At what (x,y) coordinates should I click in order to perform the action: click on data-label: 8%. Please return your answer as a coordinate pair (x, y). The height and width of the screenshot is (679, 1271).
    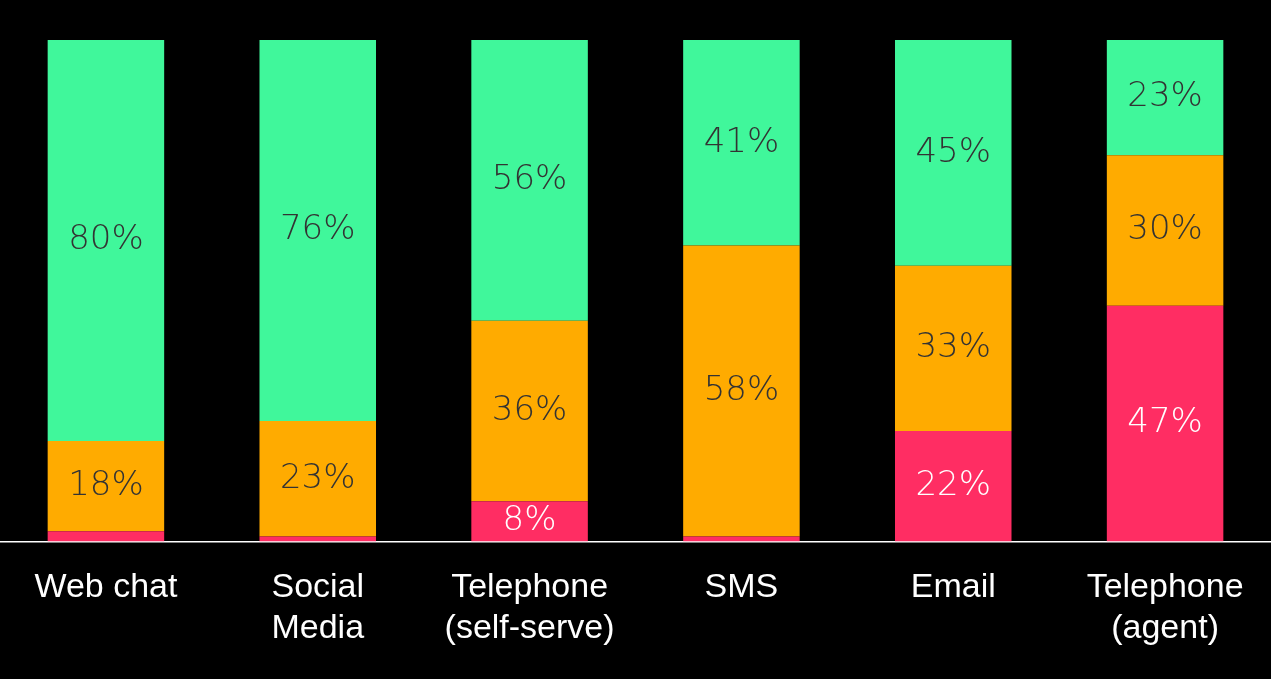
    Looking at the image, I should click on (529, 518).